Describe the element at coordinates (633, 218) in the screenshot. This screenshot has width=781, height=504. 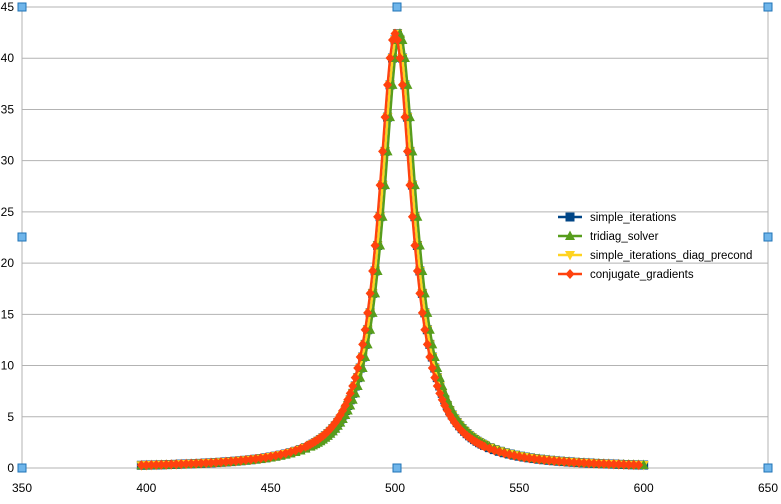
I see `legend-label: simple_iterations` at that location.